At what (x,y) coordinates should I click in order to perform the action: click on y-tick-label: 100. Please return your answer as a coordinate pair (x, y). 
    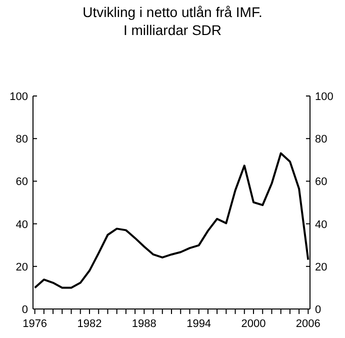
    Looking at the image, I should click on (19, 97).